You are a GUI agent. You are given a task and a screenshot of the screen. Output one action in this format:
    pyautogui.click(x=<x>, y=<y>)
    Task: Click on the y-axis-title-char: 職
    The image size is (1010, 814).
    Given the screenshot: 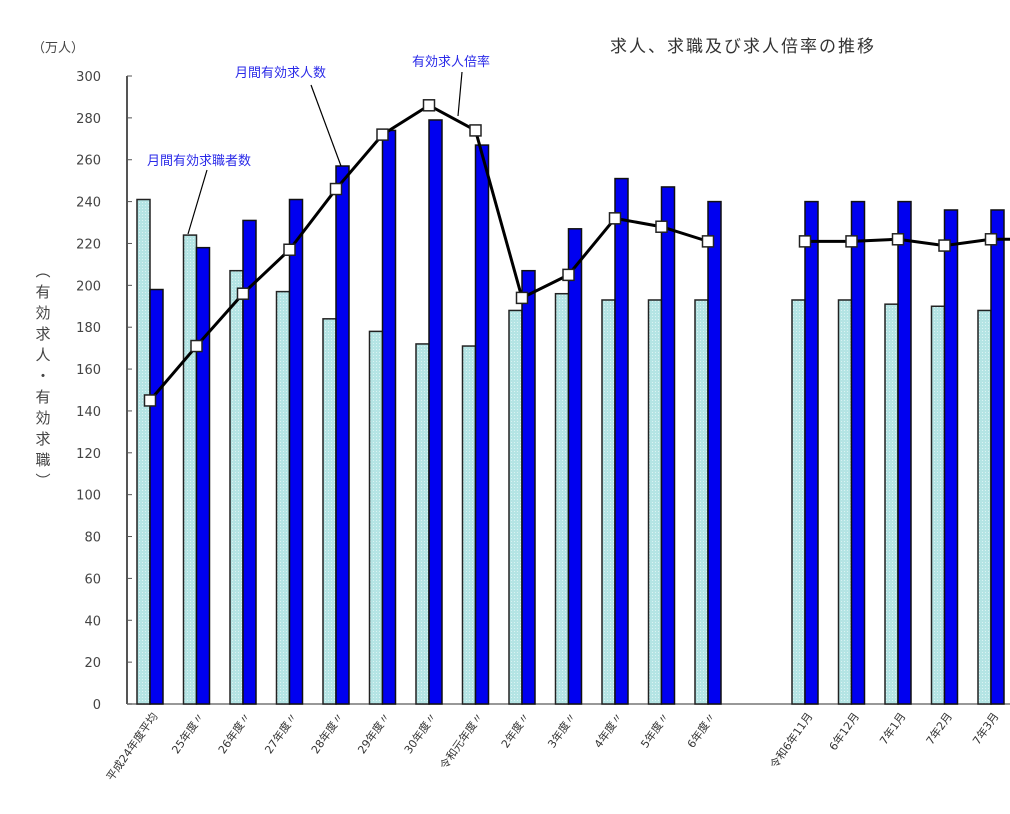 What is the action you would take?
    pyautogui.click(x=42, y=460)
    